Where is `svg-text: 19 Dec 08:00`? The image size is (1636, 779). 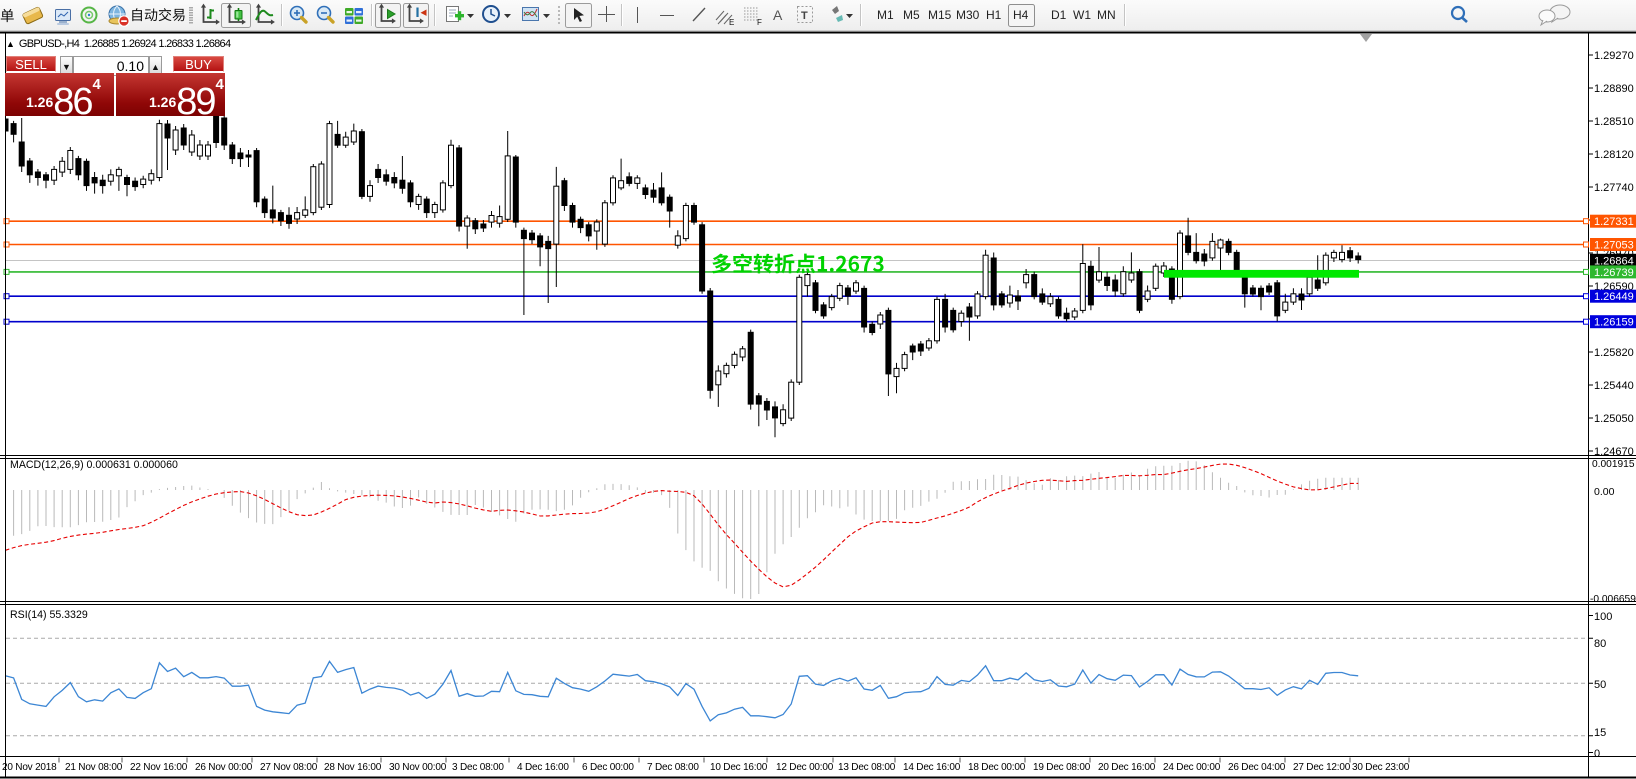 svg-text: 19 Dec 08:00 is located at coordinates (1062, 767).